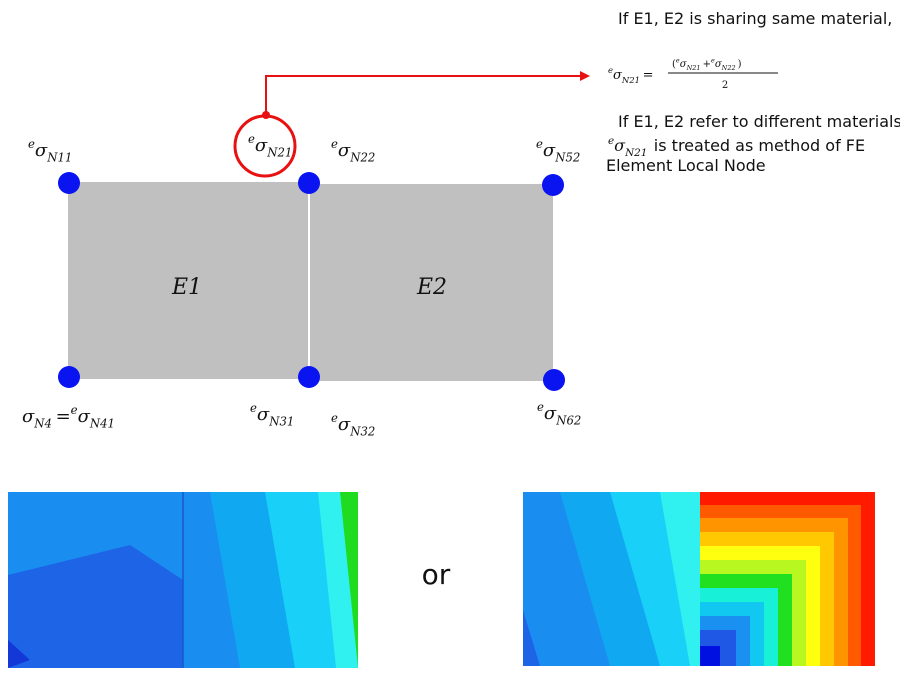  I want to click on note-line: If E1, E2 refer to different materials,, so click(759, 121).